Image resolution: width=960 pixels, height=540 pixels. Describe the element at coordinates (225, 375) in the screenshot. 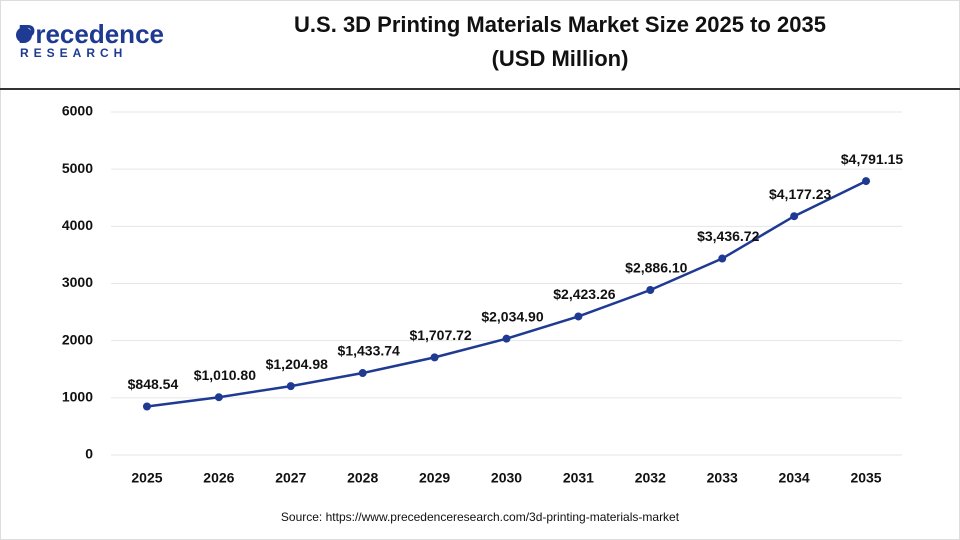

I see `data-label: $1,010.80` at that location.